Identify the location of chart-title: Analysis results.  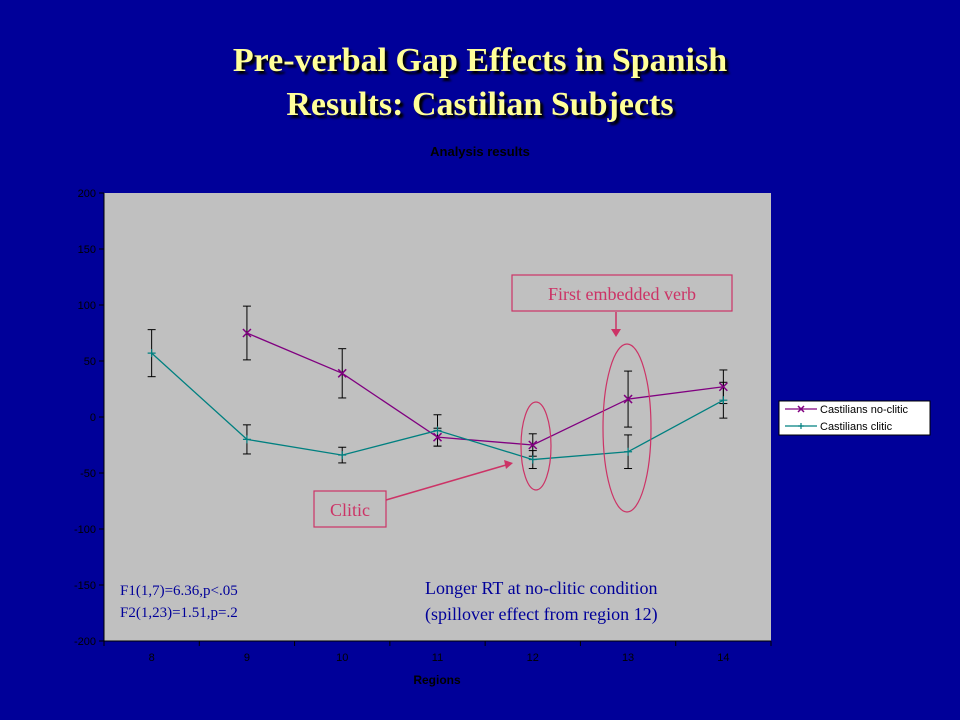
(480, 151).